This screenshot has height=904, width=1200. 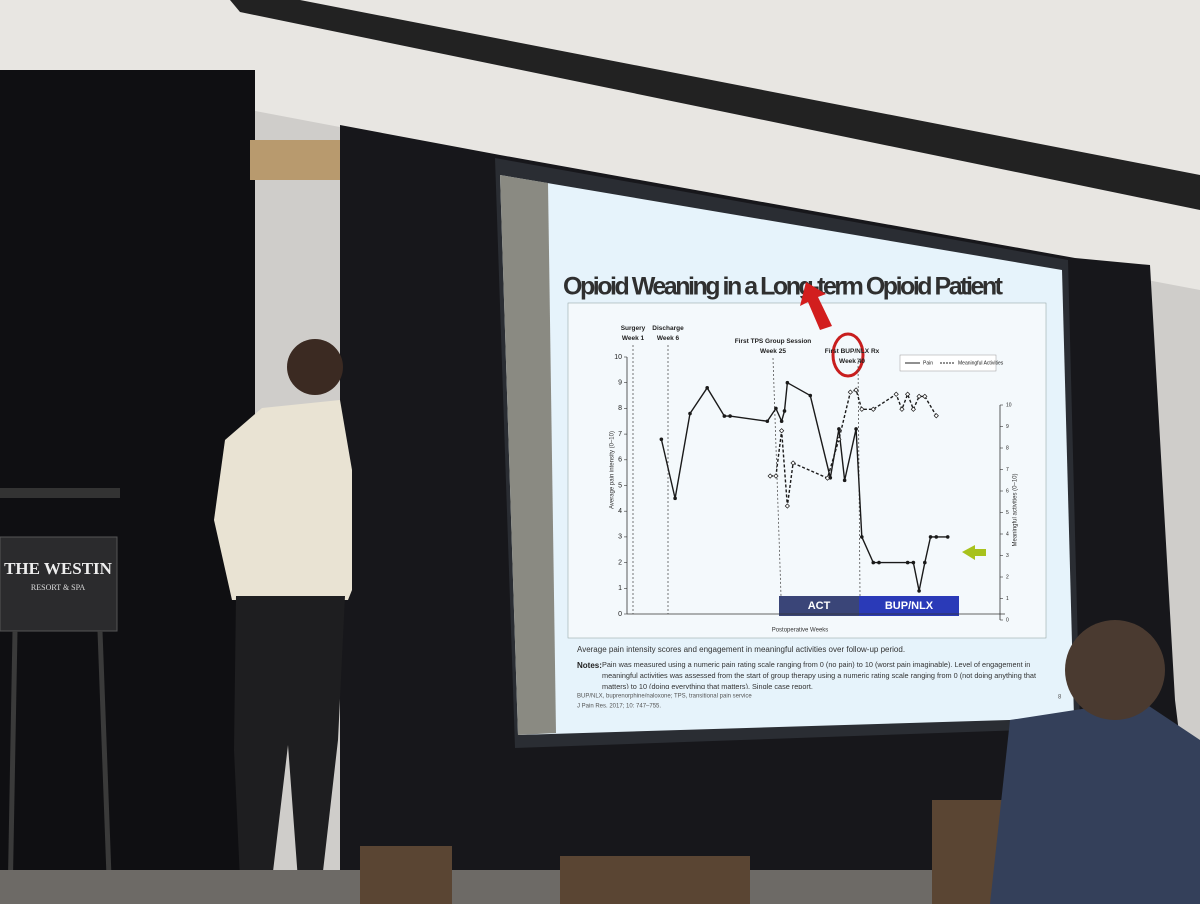 What do you see at coordinates (58, 568) in the screenshot?
I see `sign-brand: THE WESTIN` at bounding box center [58, 568].